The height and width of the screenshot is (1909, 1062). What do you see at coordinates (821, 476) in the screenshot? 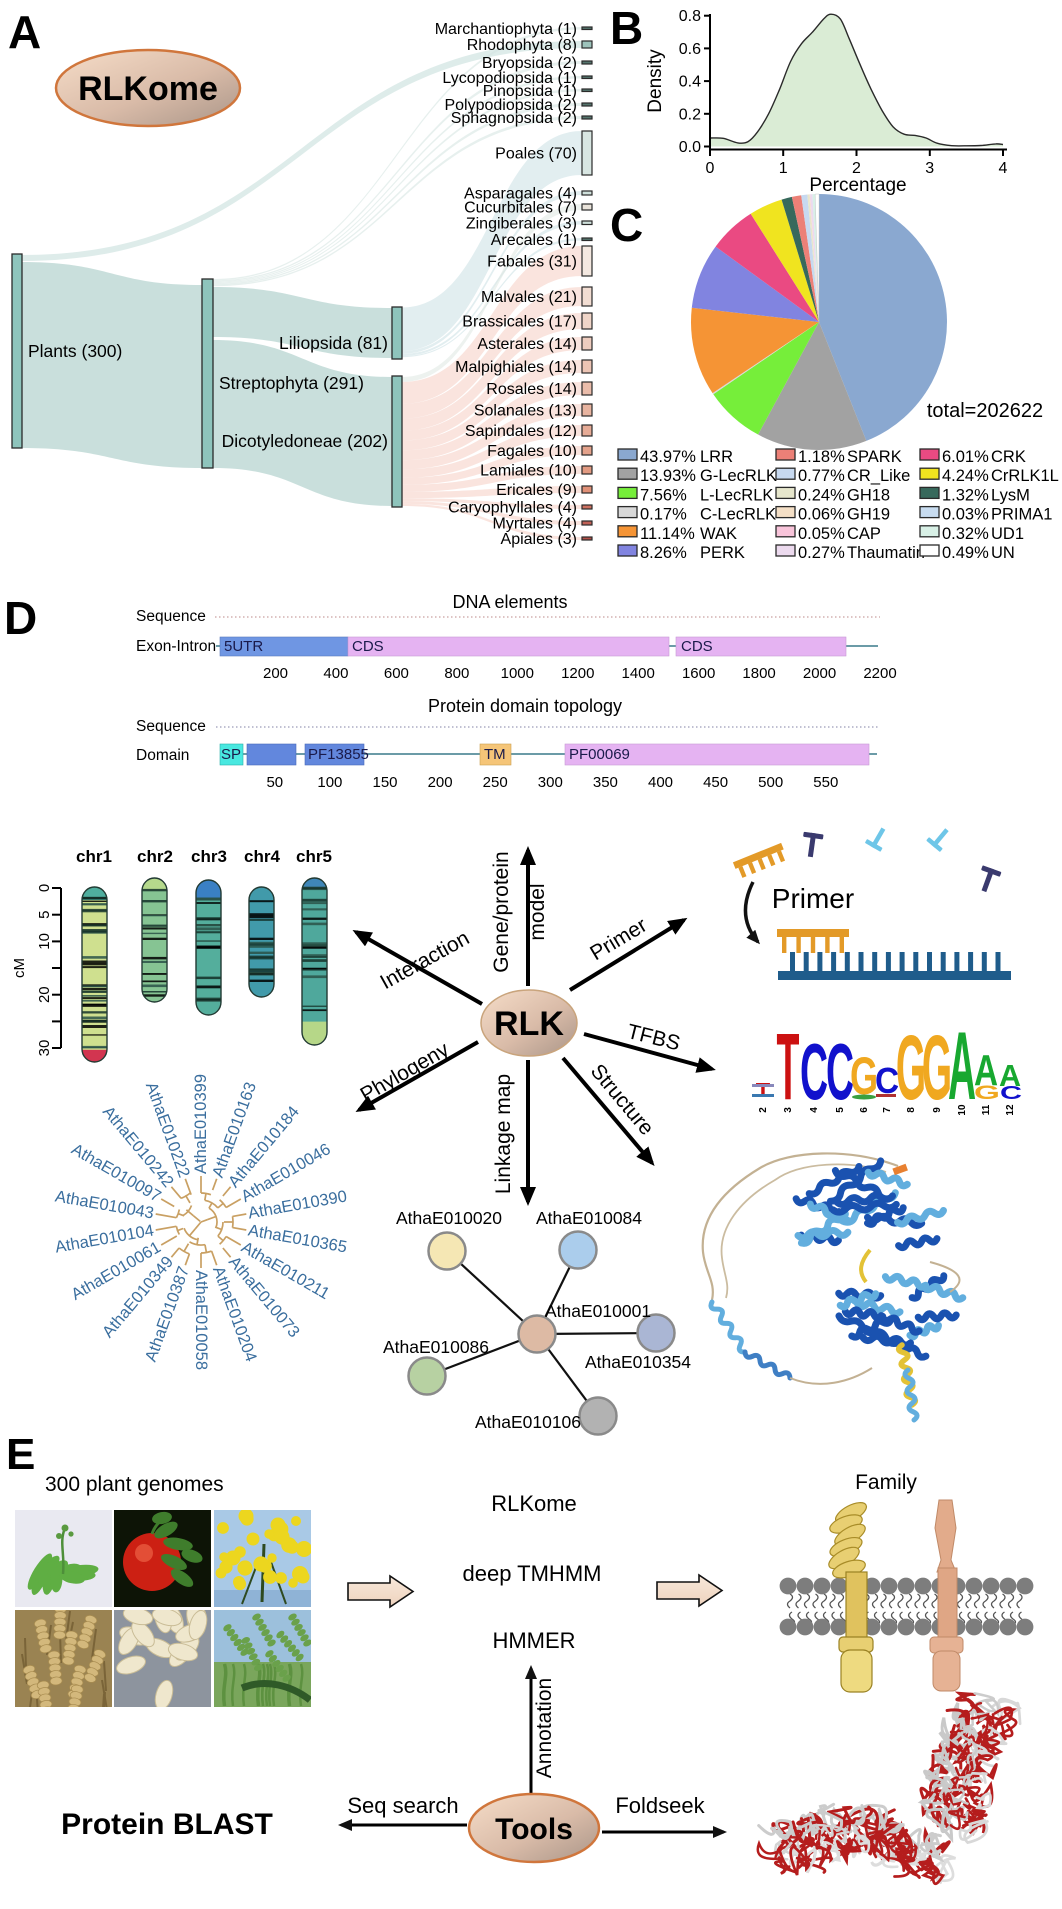
I see `svg-text: 0.77%` at bounding box center [821, 476].